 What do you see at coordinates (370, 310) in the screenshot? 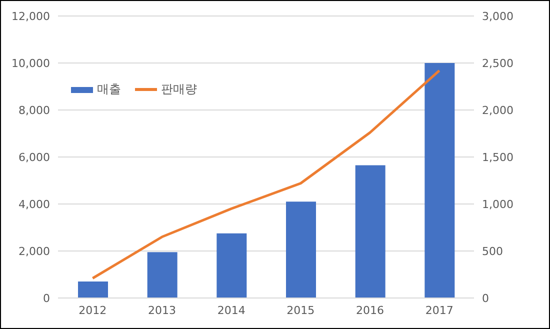
I see `x-tick-label: 2016` at bounding box center [370, 310].